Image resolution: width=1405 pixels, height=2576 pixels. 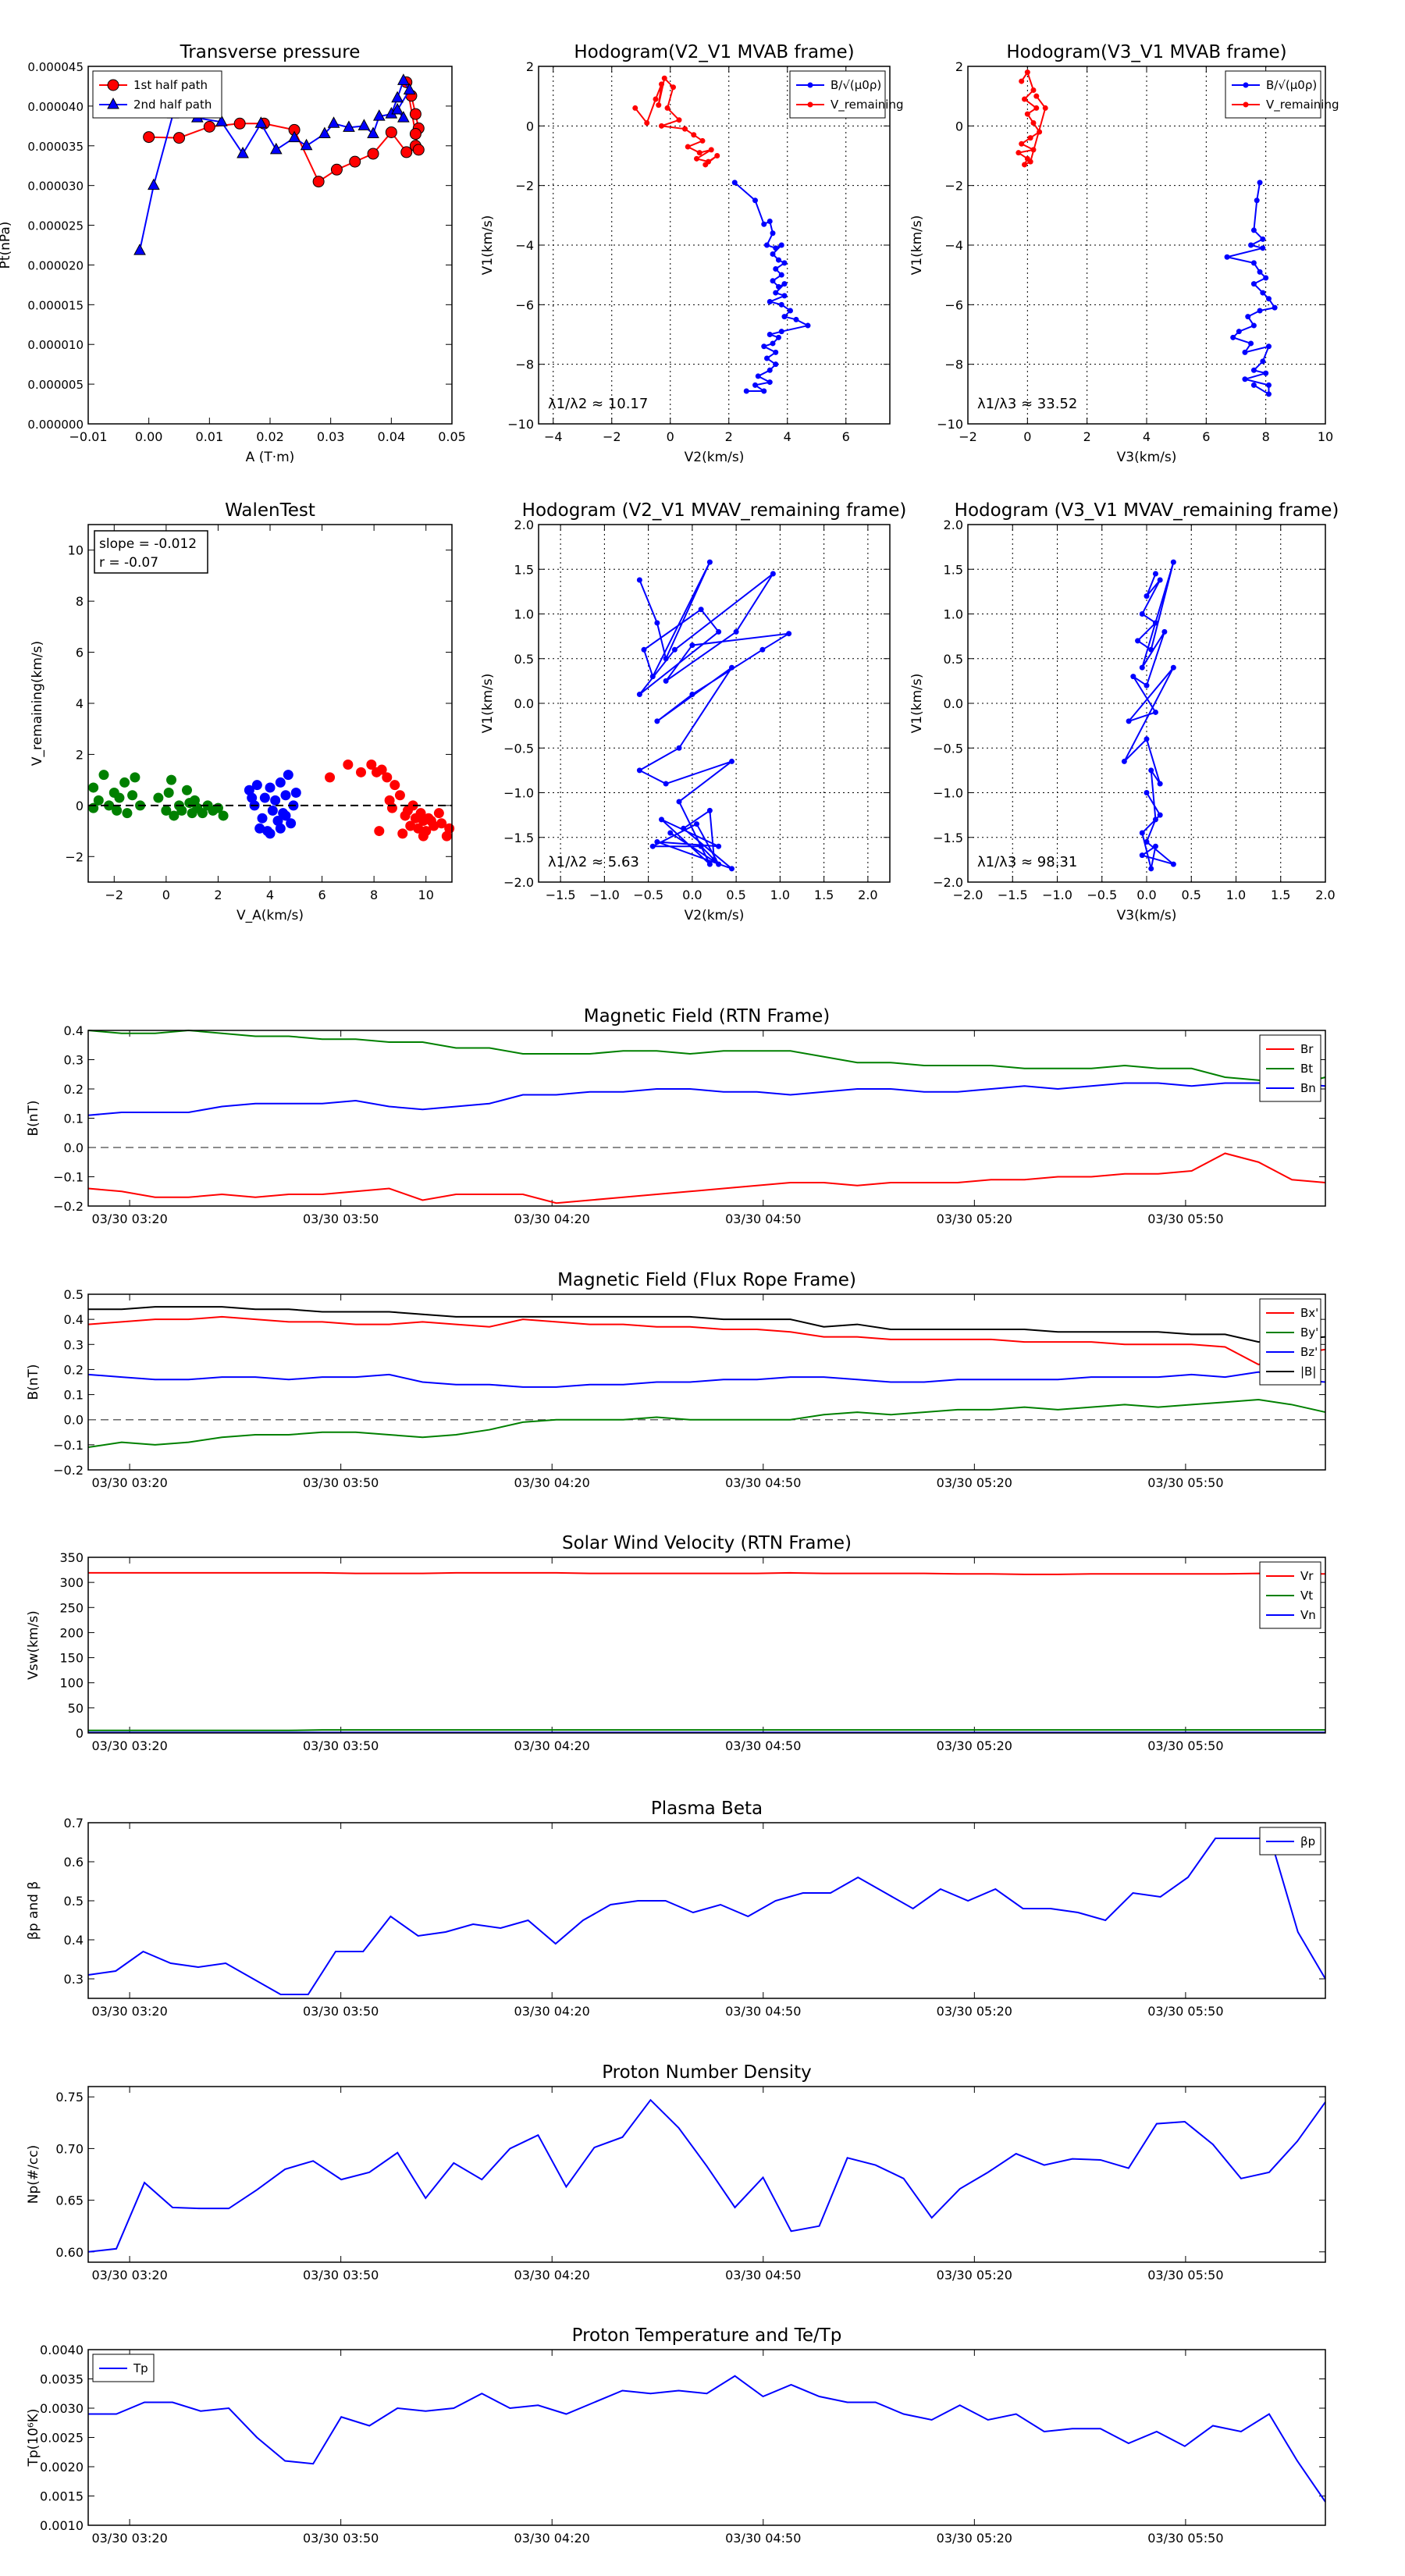 I want to click on vel-legend-label: Vr, so click(x=1307, y=1576).